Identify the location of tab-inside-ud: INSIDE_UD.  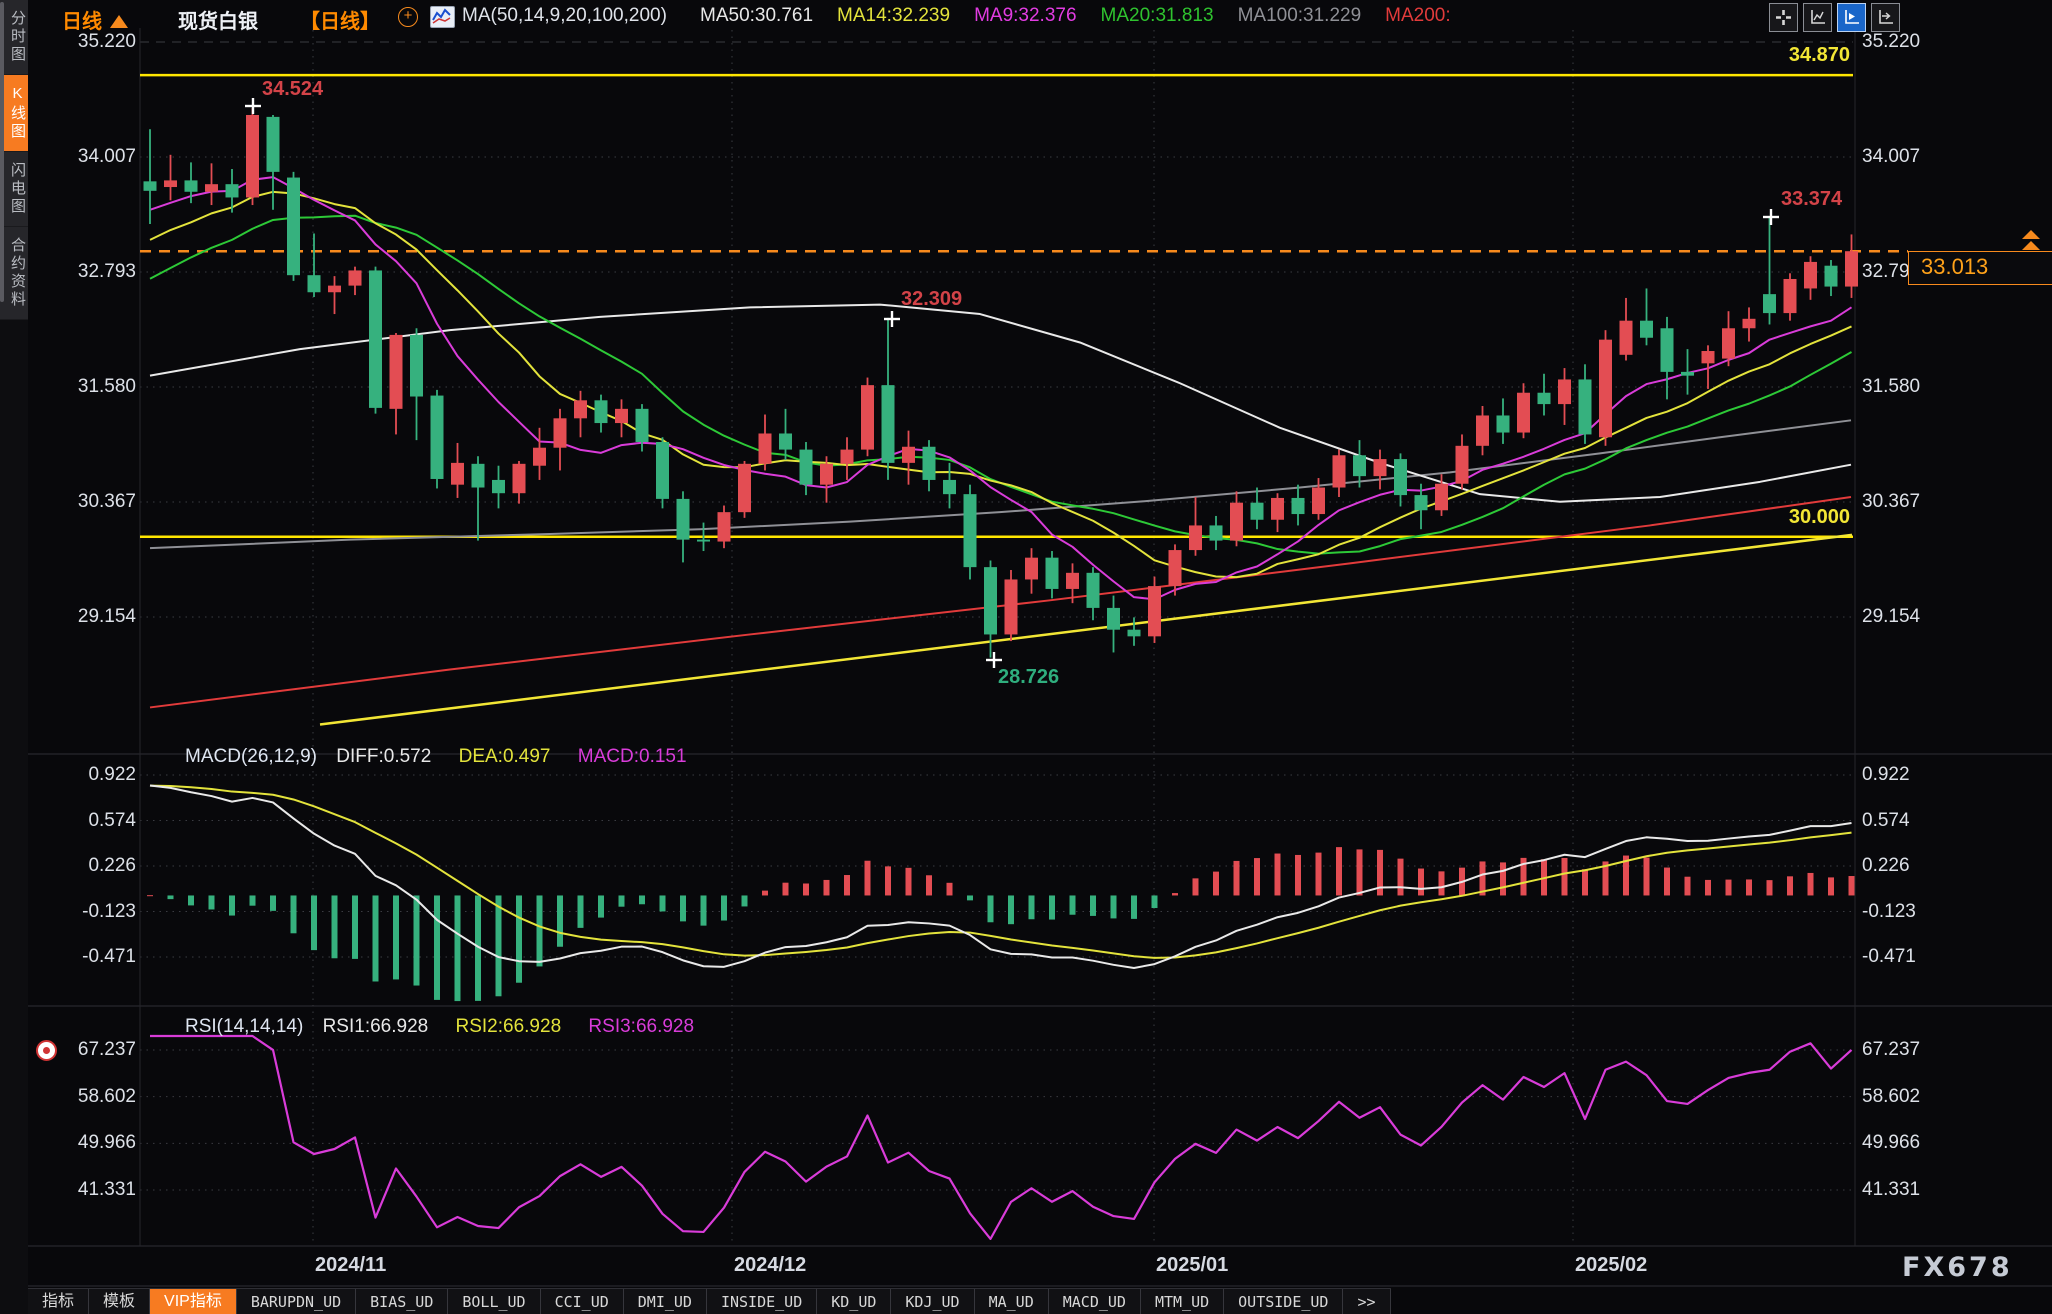
(762, 1301).